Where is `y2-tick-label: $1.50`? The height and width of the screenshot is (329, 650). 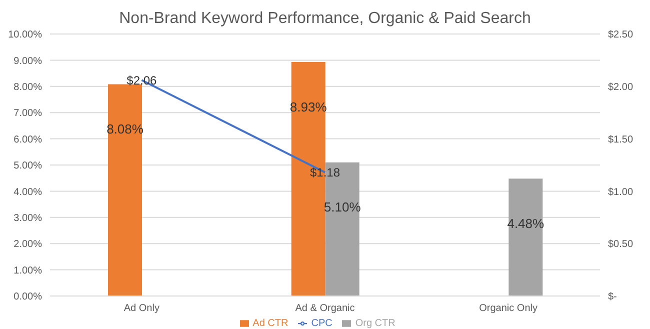
y2-tick-label: $1.50 is located at coordinates (621, 140).